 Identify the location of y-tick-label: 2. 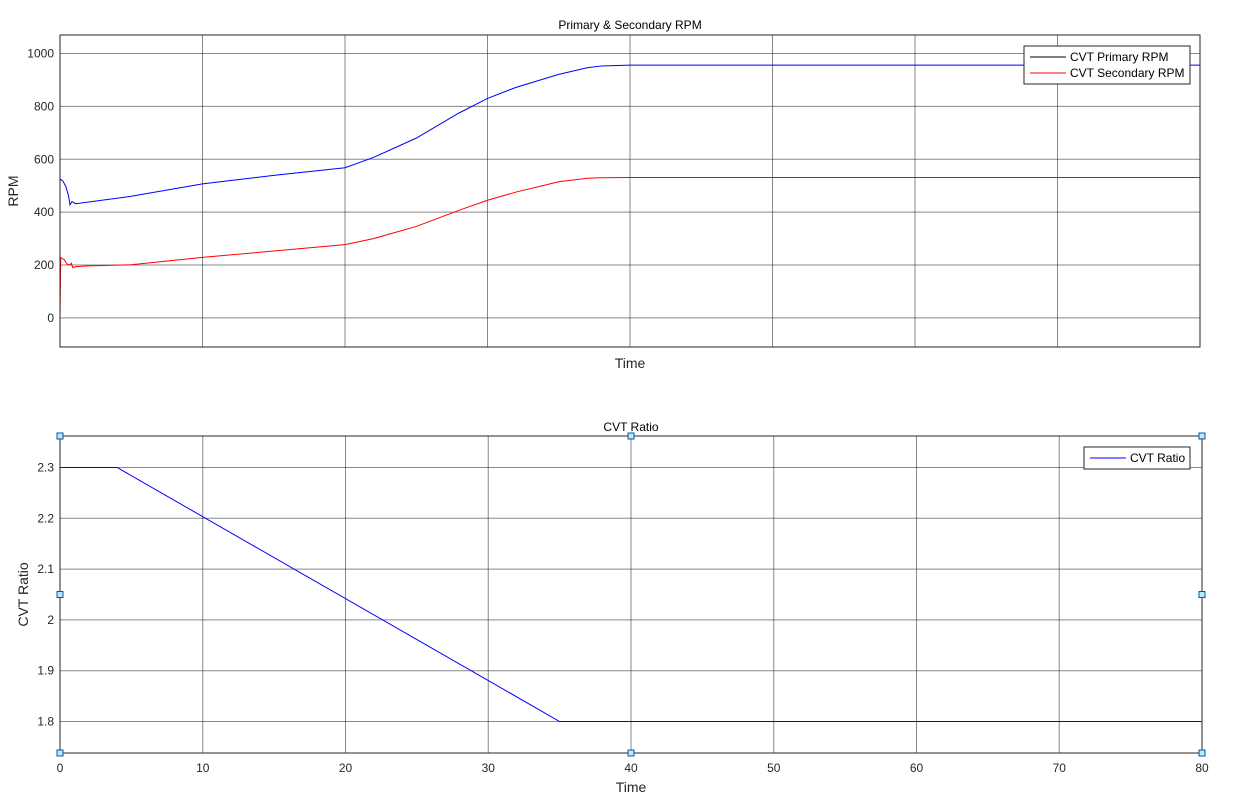
(50, 620).